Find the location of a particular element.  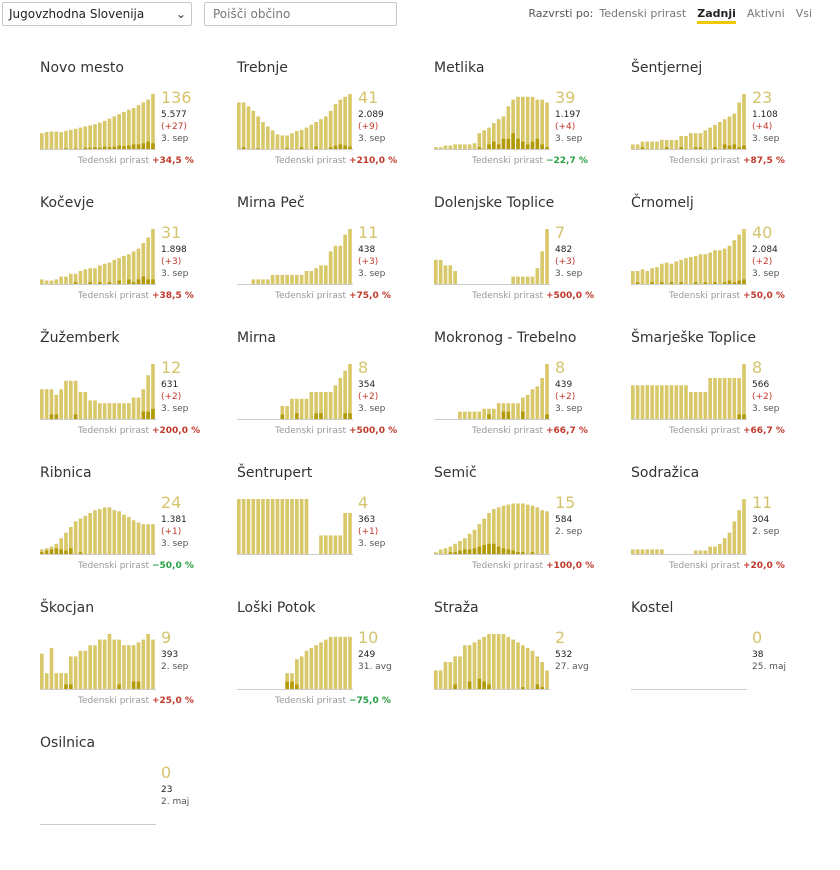

weekly-growth-value: +500,0 % is located at coordinates (373, 431).